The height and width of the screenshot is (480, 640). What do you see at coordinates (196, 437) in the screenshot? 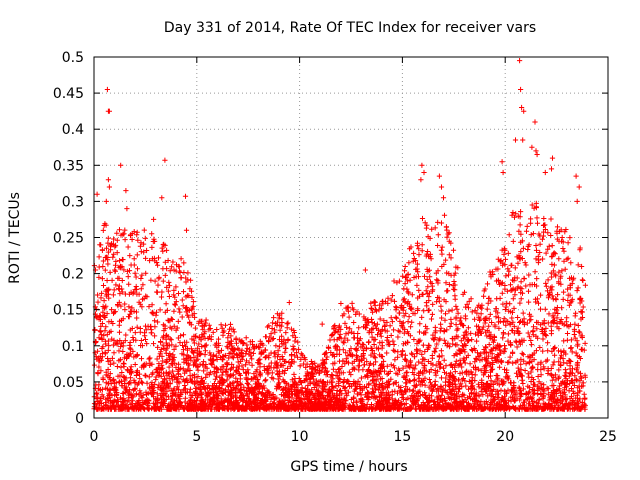
I see `x-tick-label: 5` at bounding box center [196, 437].